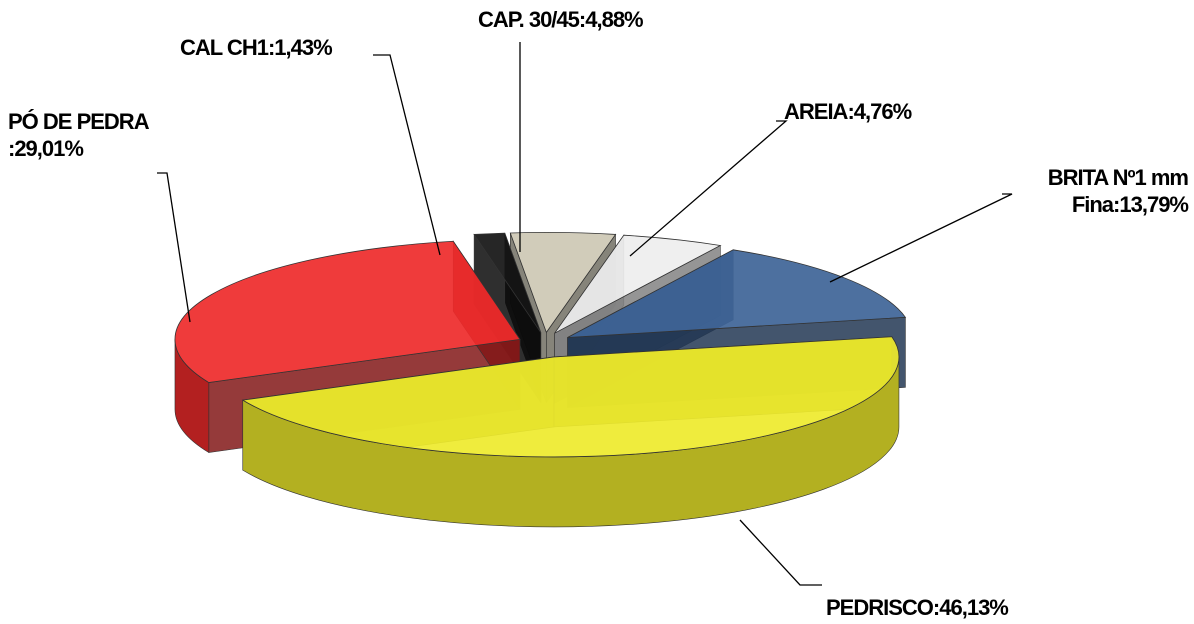  I want to click on category-label: CAL CH1, so click(224, 47).